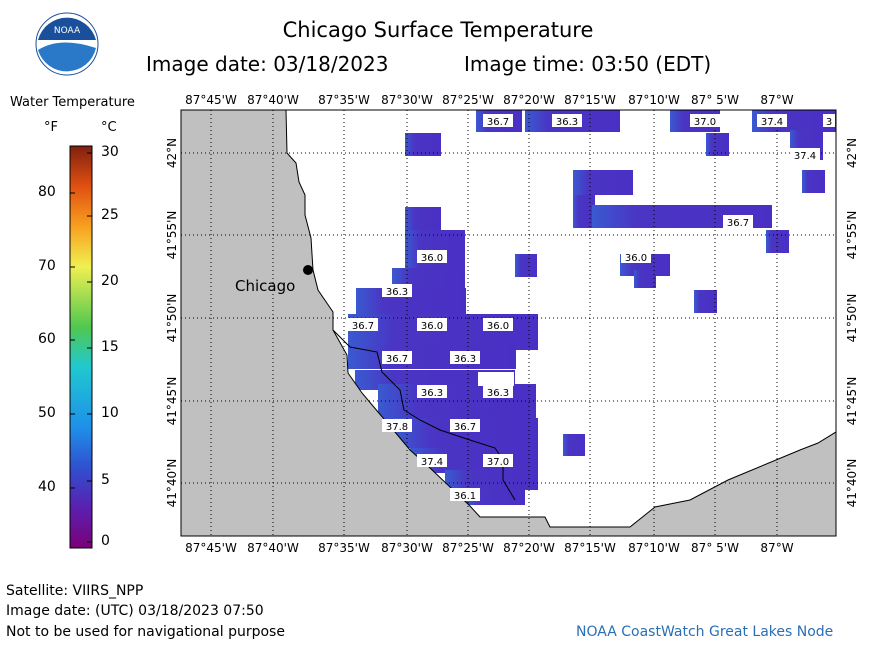 This screenshot has width=876, height=648. Describe the element at coordinates (67, 31) in the screenshot. I see `noaa-logo-text: NOAA` at that location.